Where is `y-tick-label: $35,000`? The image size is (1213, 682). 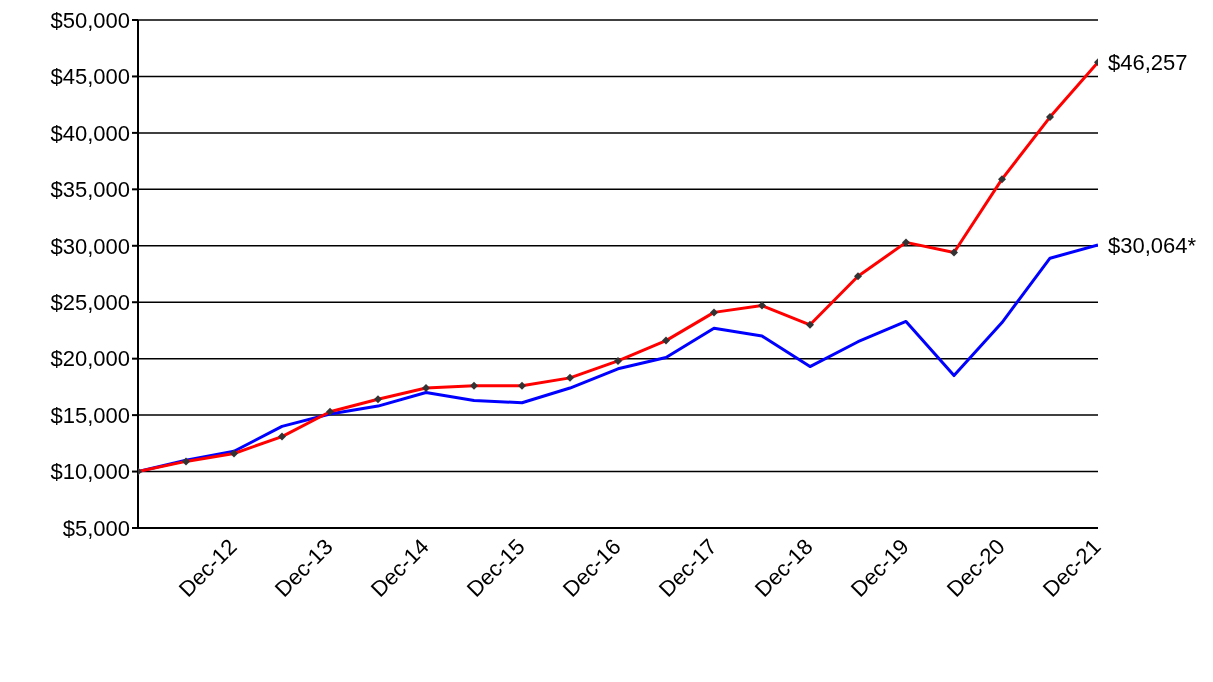 y-tick-label: $35,000 is located at coordinates (90, 190).